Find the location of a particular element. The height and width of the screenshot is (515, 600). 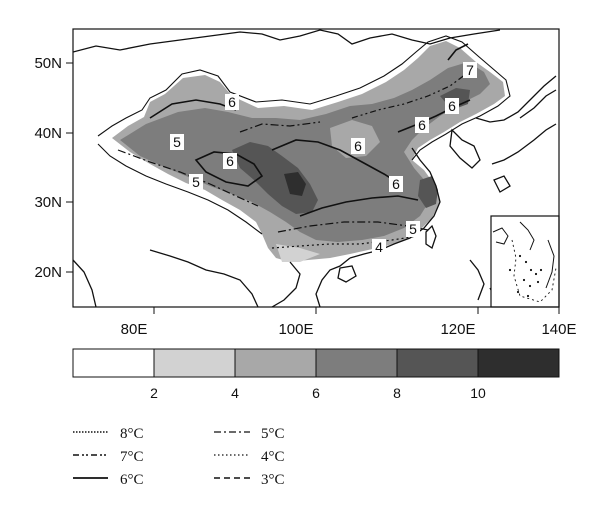

legend-item: 8°C is located at coordinates (108, 434).